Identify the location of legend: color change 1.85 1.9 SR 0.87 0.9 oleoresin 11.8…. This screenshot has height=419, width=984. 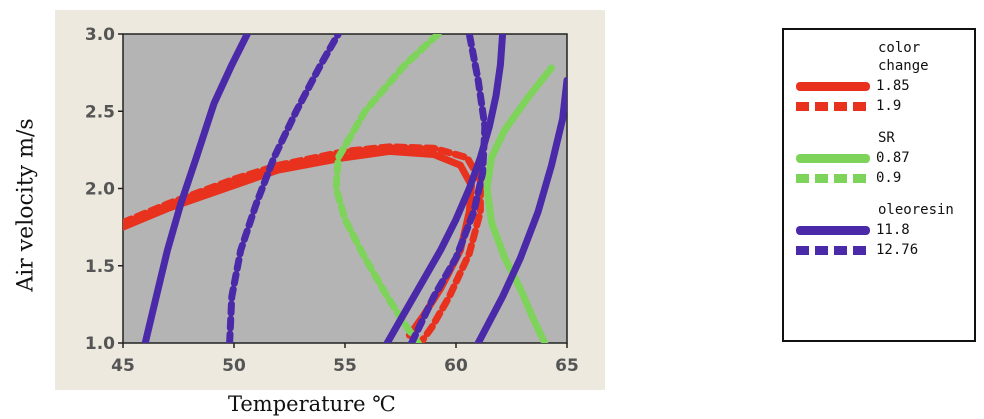
(879, 185).